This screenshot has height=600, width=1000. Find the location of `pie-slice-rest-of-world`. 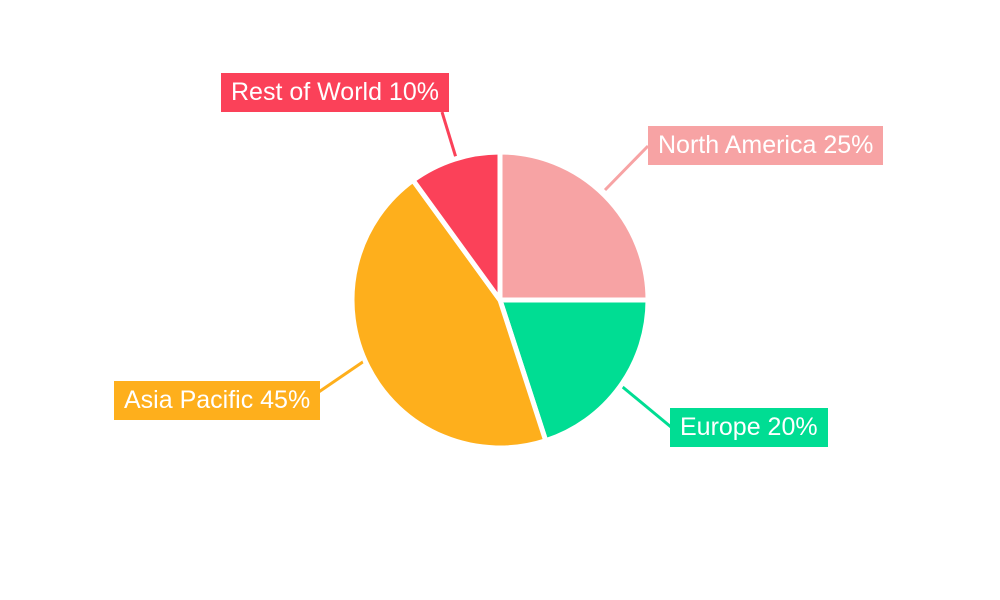

pie-slice-rest-of-world is located at coordinates (456, 226).